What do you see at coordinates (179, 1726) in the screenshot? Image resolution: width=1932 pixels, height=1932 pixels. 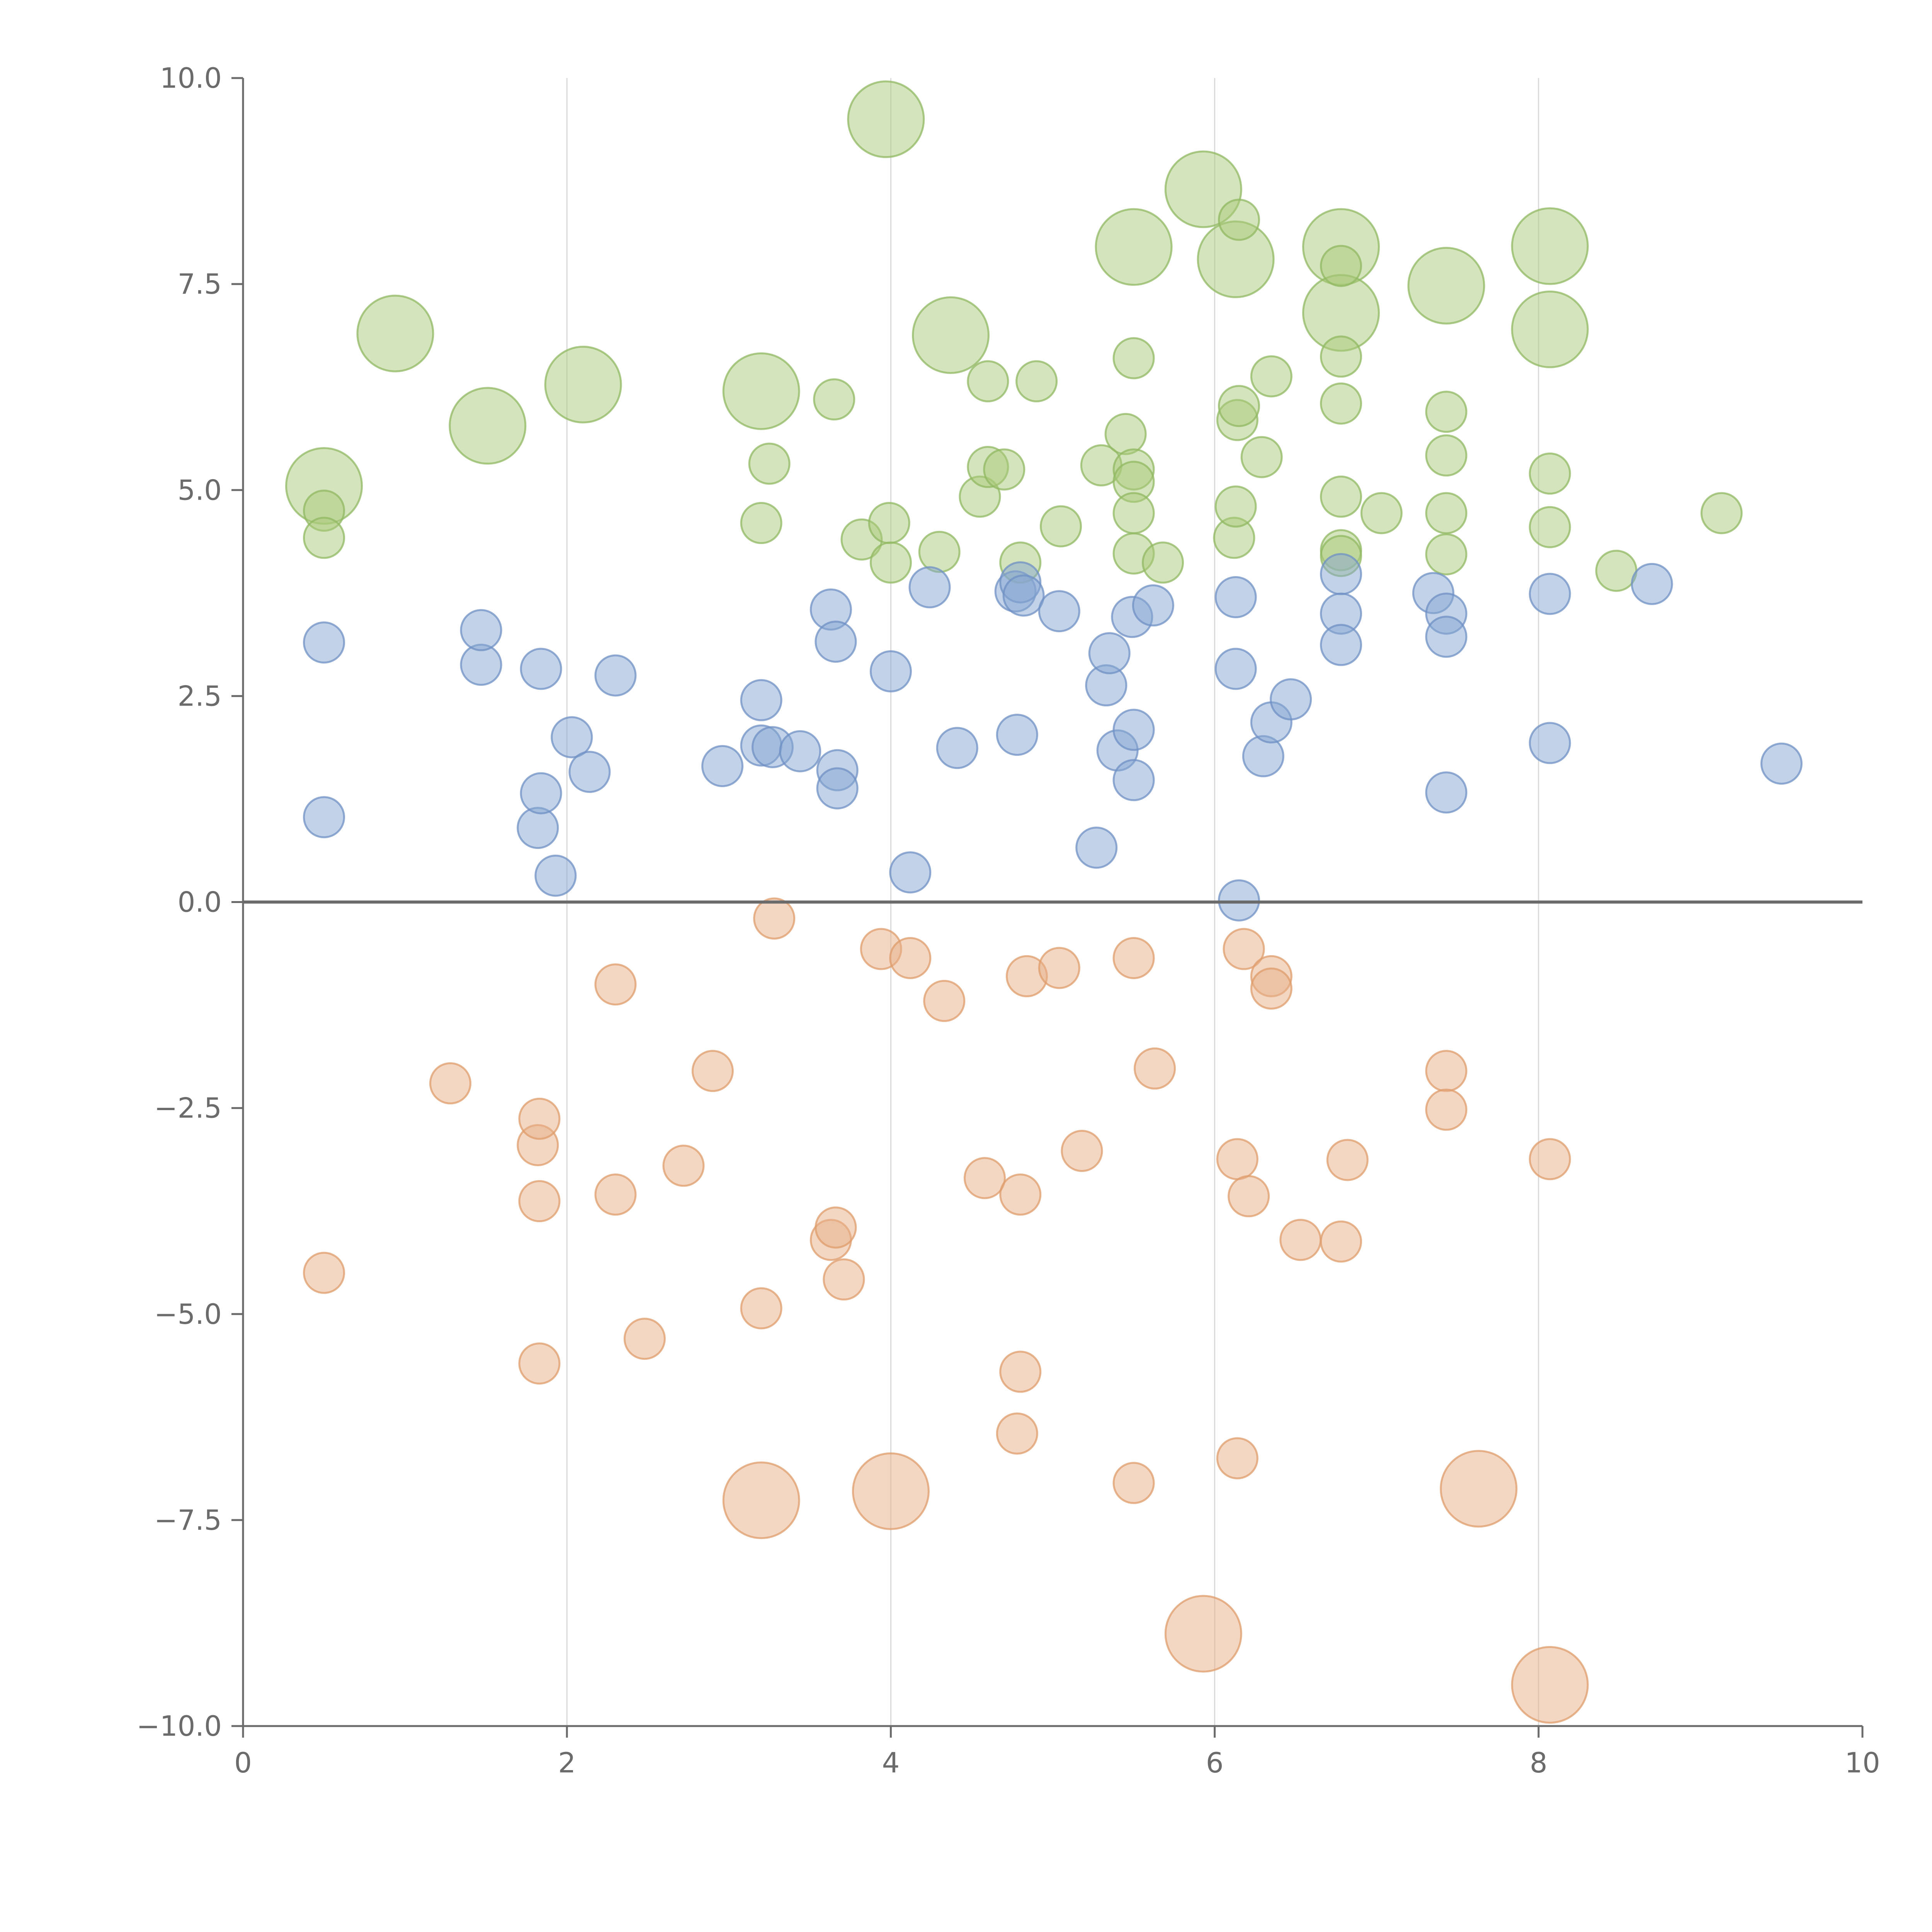 I see `y-tick-label: −10.0` at bounding box center [179, 1726].